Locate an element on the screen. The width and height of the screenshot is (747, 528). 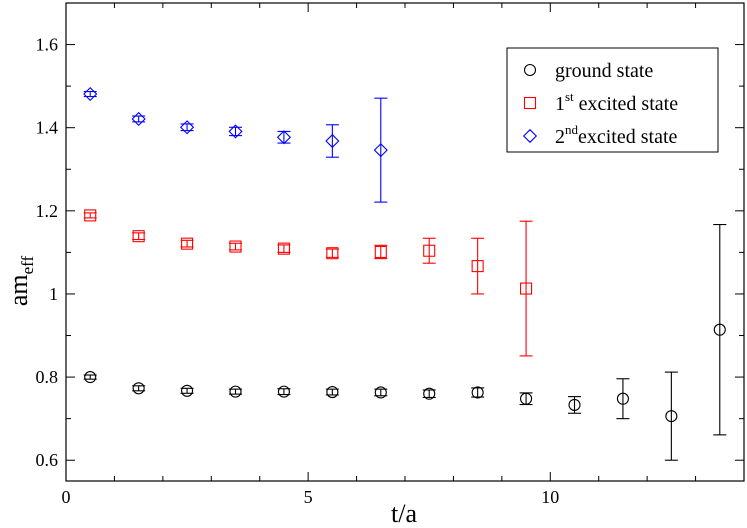
legend-main: ground state is located at coordinates (604, 71).